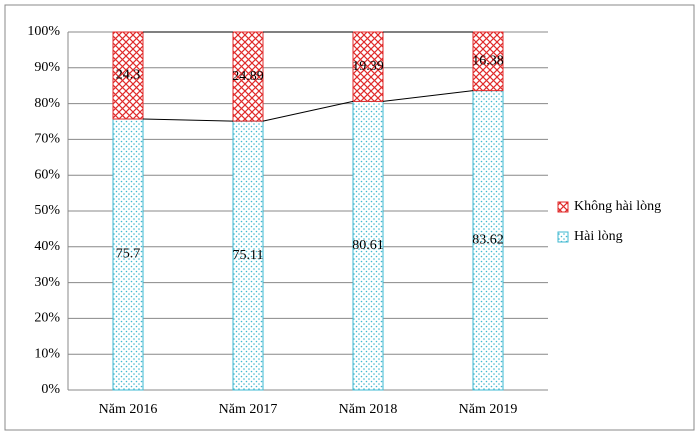 Image resolution: width=700 pixels, height=436 pixels. I want to click on x-tick-label: Năm 2016, so click(128, 409).